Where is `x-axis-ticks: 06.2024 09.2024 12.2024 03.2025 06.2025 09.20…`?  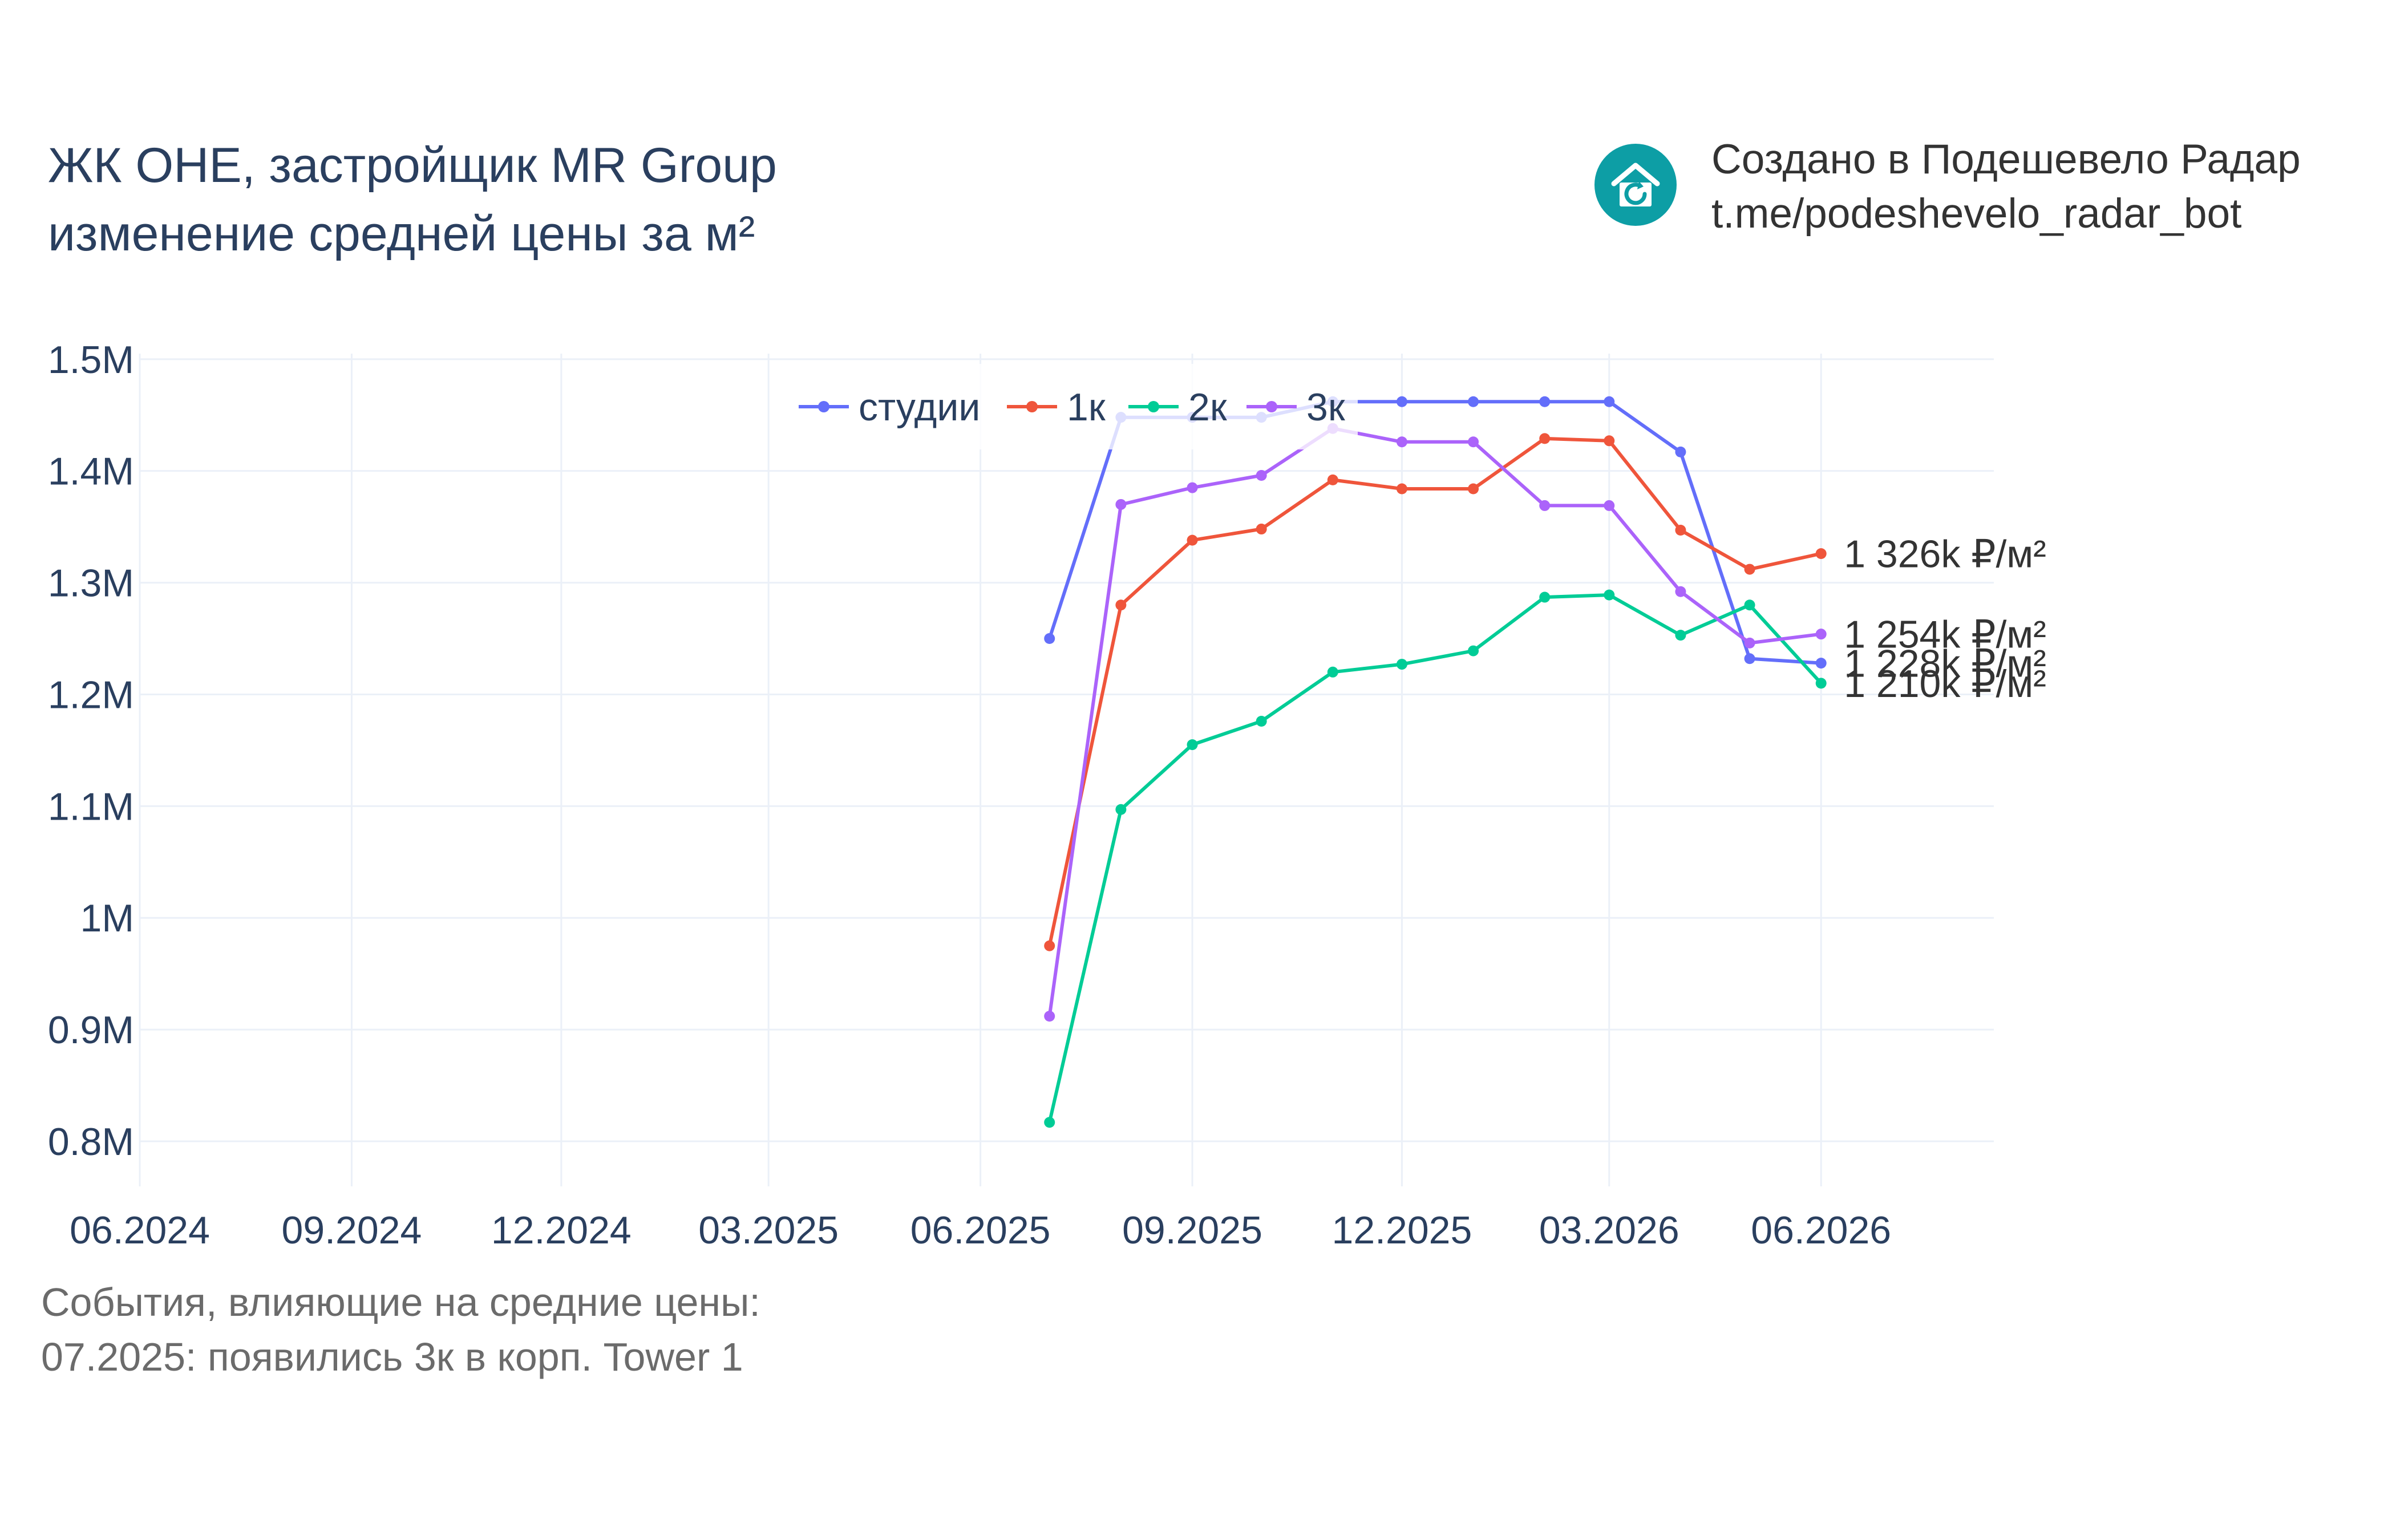 x-axis-ticks: 06.2024 09.2024 12.2024 03.2025 06.2025 09.20… is located at coordinates (981, 1230).